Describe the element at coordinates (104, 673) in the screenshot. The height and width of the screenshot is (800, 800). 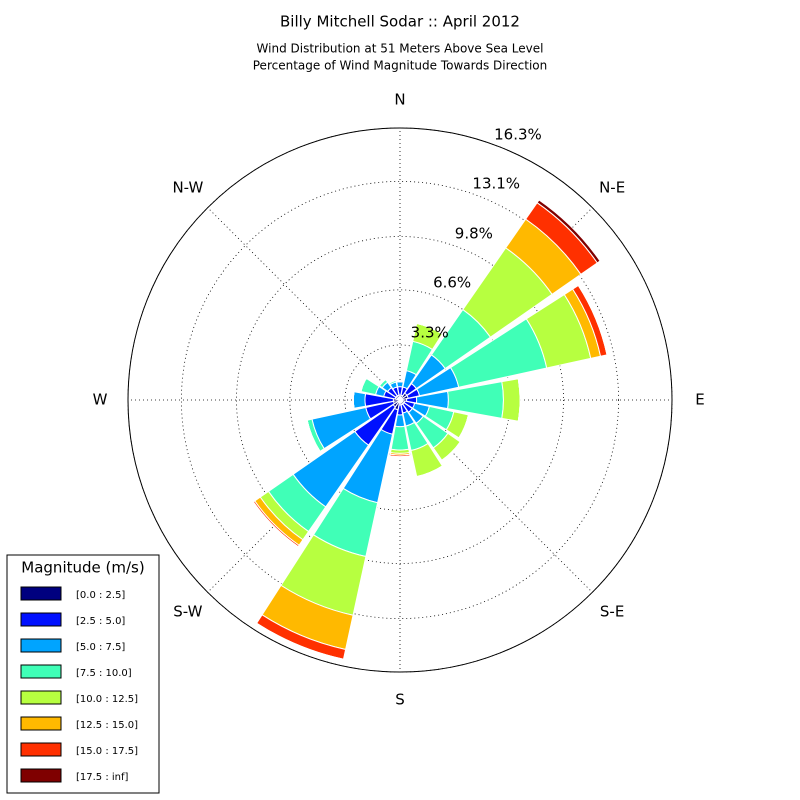
I see `legend-label: [7.5 : 10.0]` at that location.